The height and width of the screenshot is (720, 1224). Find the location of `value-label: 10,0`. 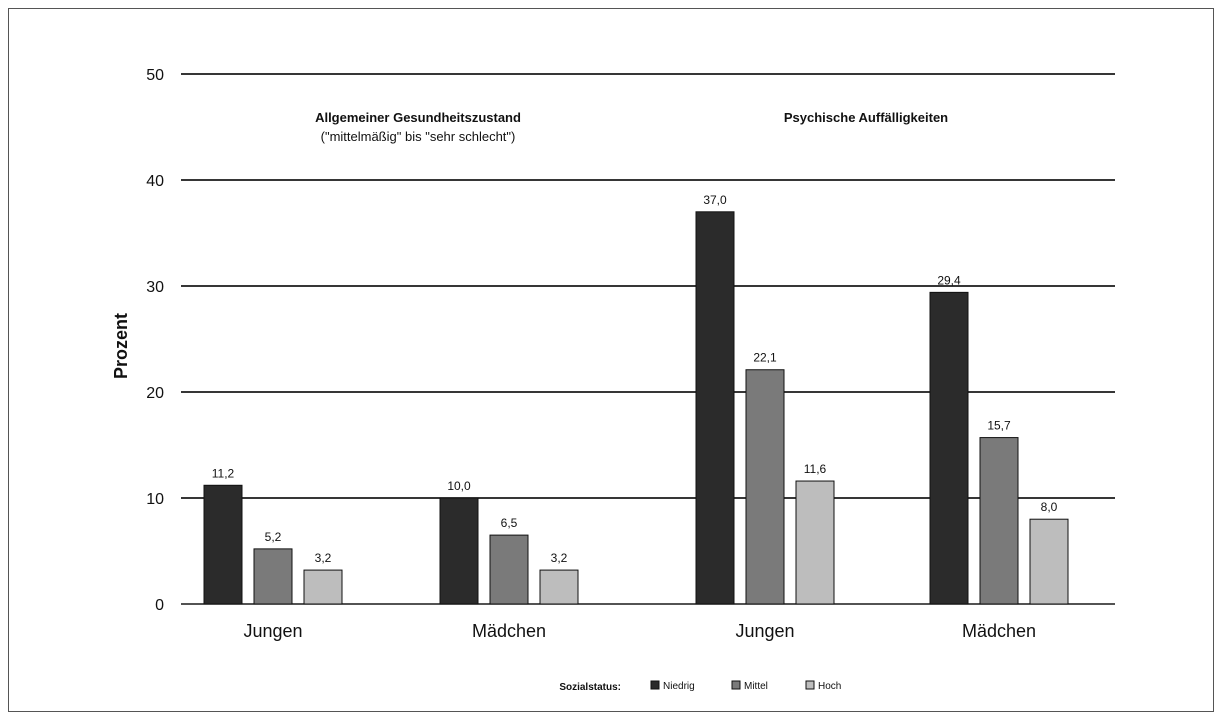

value-label: 10,0 is located at coordinates (459, 486).